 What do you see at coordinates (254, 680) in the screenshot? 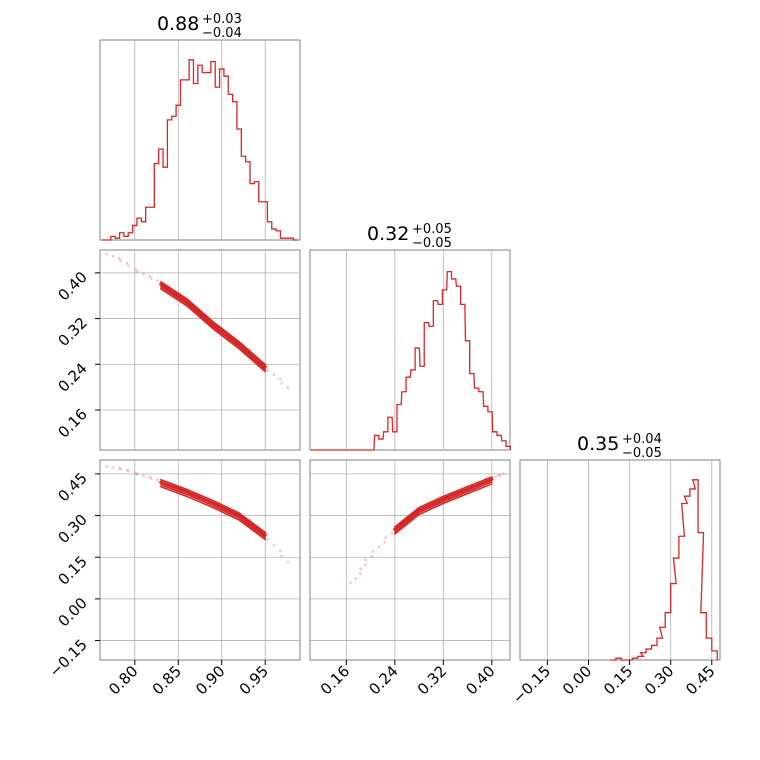
I see `x-tick-label: 0.95` at bounding box center [254, 680].